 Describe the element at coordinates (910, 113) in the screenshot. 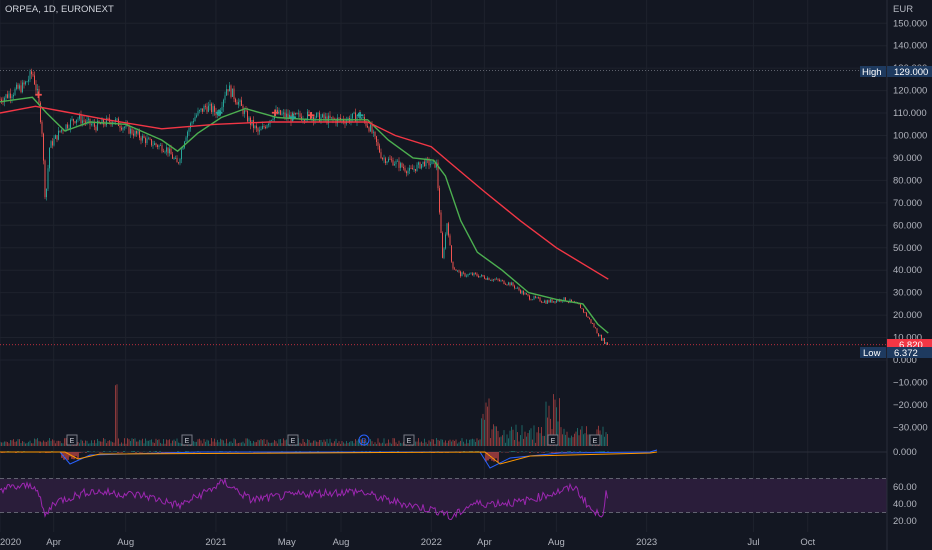

I see `price-tick-label: 110.000` at that location.